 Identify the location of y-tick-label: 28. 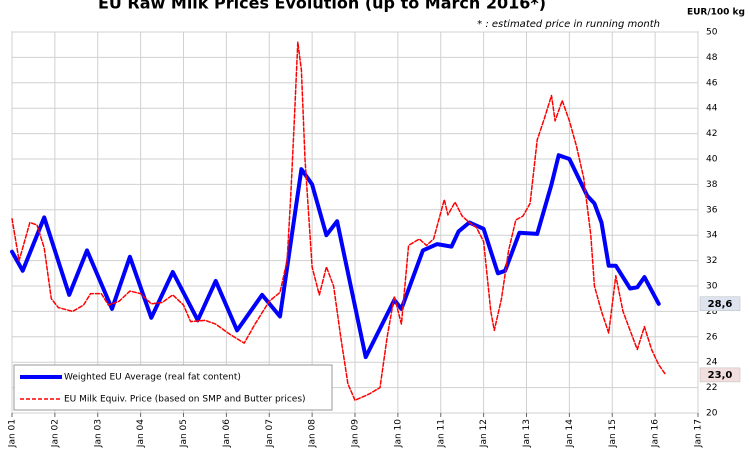
(712, 312).